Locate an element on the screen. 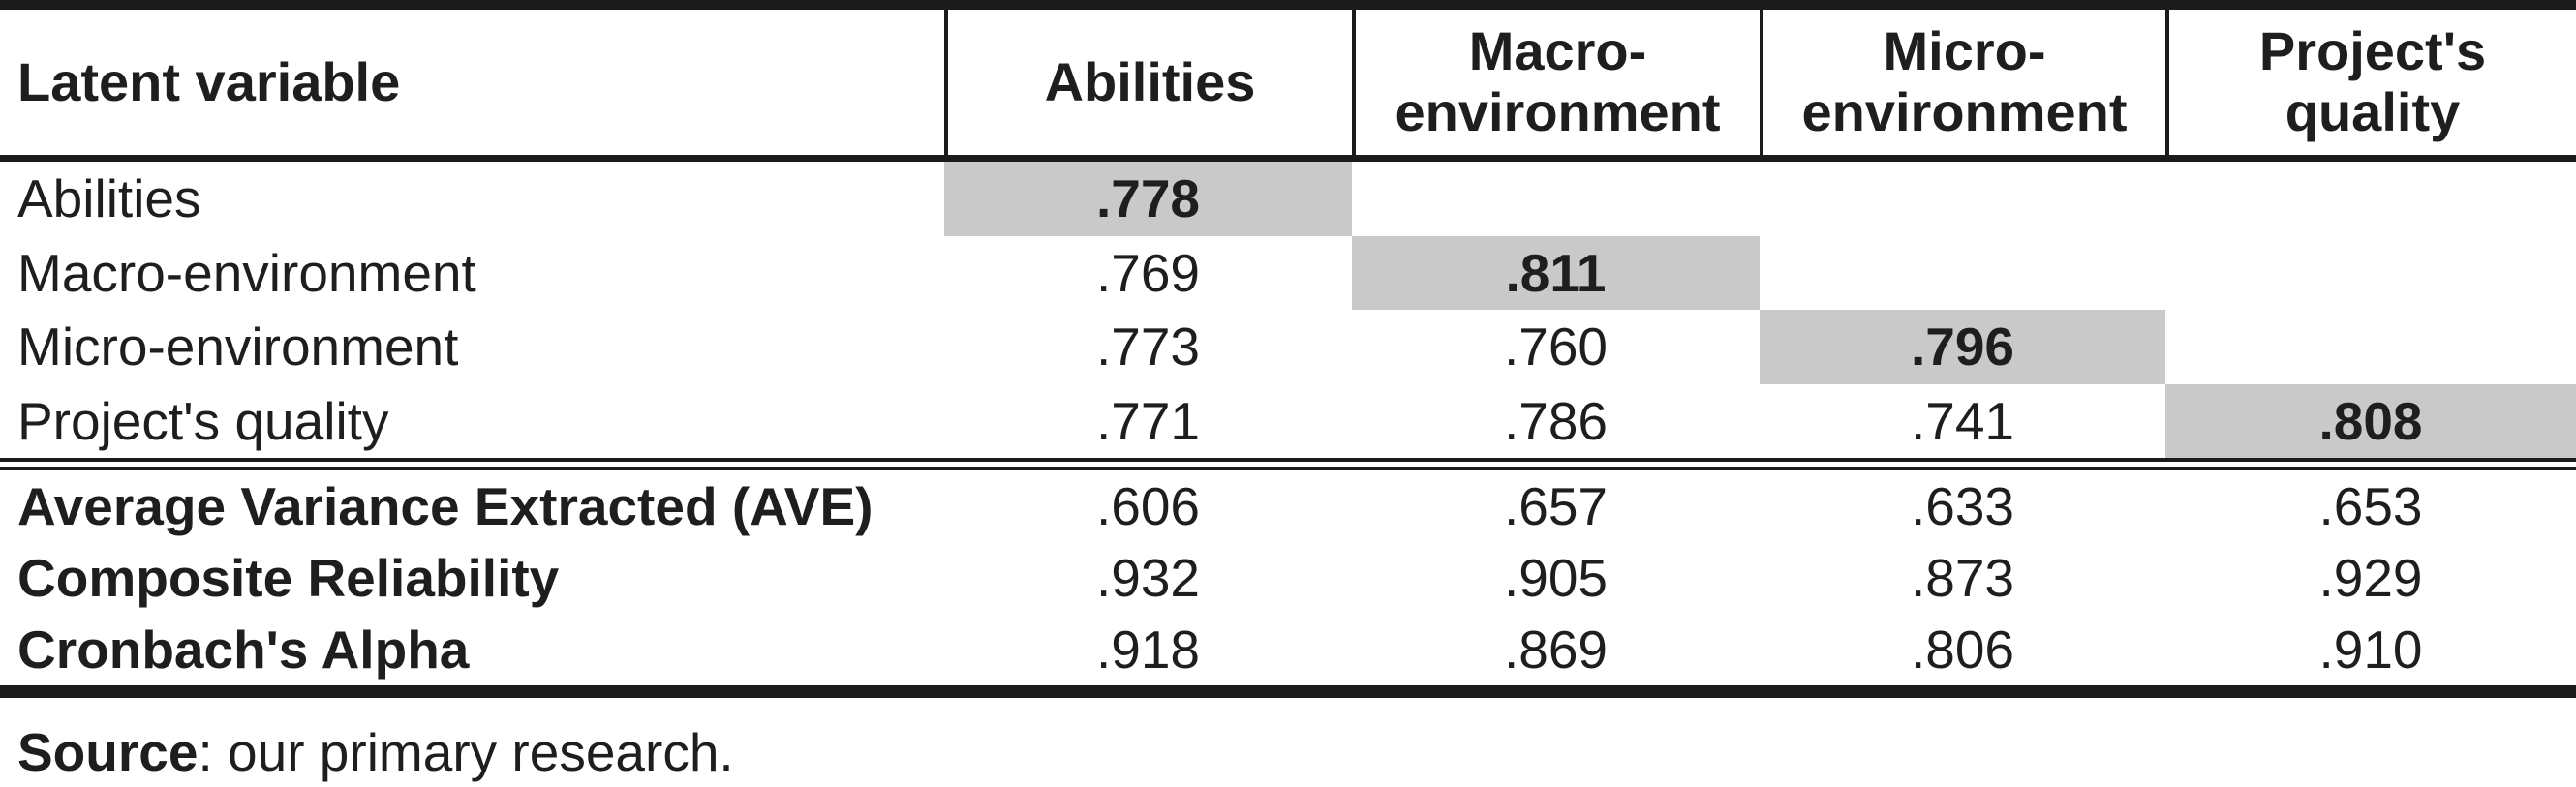 This screenshot has height=787, width=2576. header-cell-abilities: Abilities is located at coordinates (1148, 82).